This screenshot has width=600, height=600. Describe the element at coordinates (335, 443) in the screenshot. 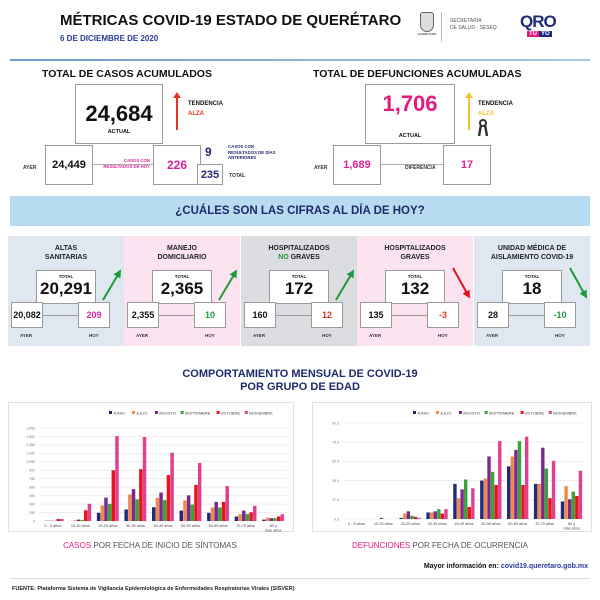

I see `y-tick-label: 70.0` at that location.